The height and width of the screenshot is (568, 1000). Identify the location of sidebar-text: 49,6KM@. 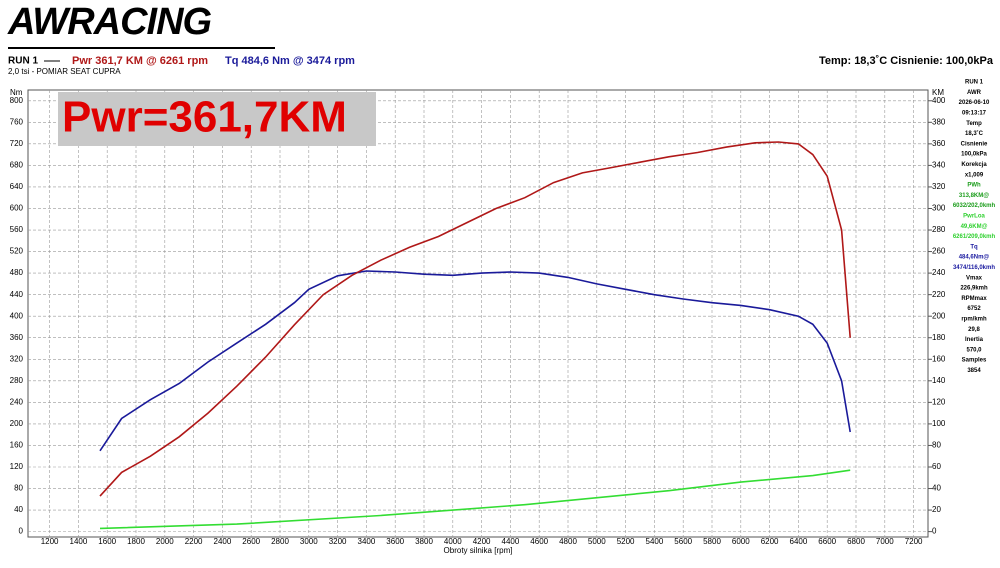
(974, 227).